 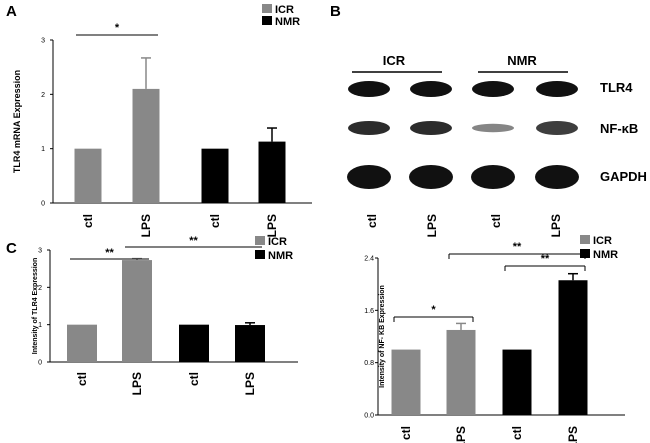 I want to click on panel-label-a: A, so click(x=11, y=11).